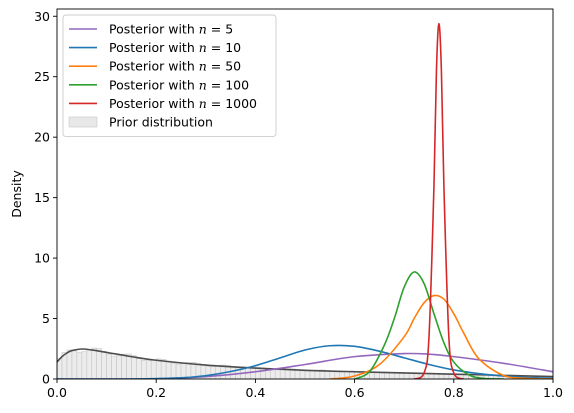 The width and height of the screenshot is (574, 413). What do you see at coordinates (57, 392) in the screenshot?
I see `x-tick-label: 0.0` at bounding box center [57, 392].